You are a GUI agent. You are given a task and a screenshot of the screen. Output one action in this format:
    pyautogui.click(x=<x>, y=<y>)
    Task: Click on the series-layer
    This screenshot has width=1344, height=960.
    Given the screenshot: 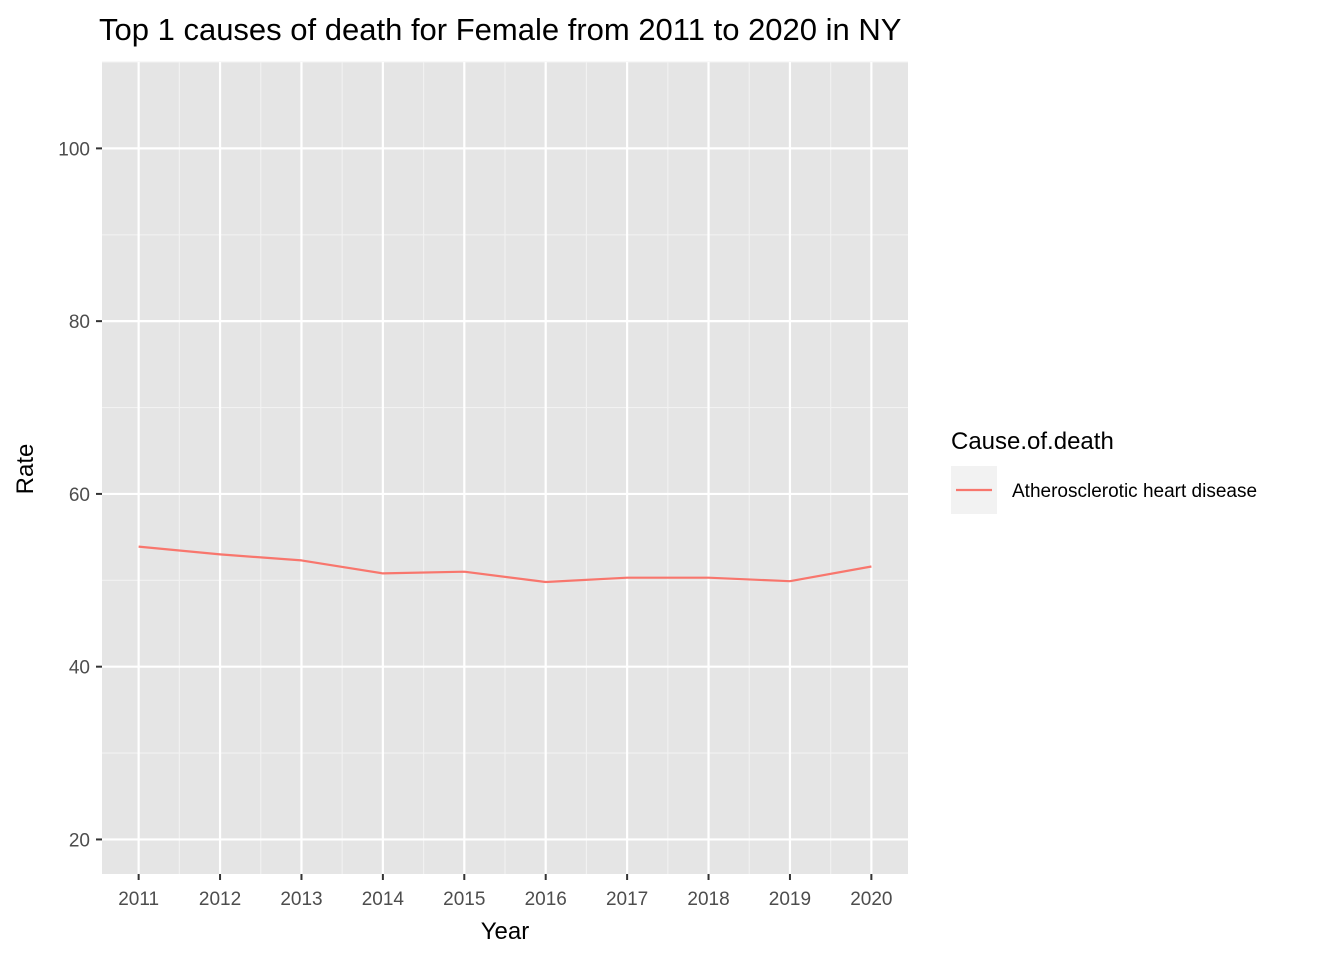 What is the action you would take?
    pyautogui.click(x=505, y=564)
    